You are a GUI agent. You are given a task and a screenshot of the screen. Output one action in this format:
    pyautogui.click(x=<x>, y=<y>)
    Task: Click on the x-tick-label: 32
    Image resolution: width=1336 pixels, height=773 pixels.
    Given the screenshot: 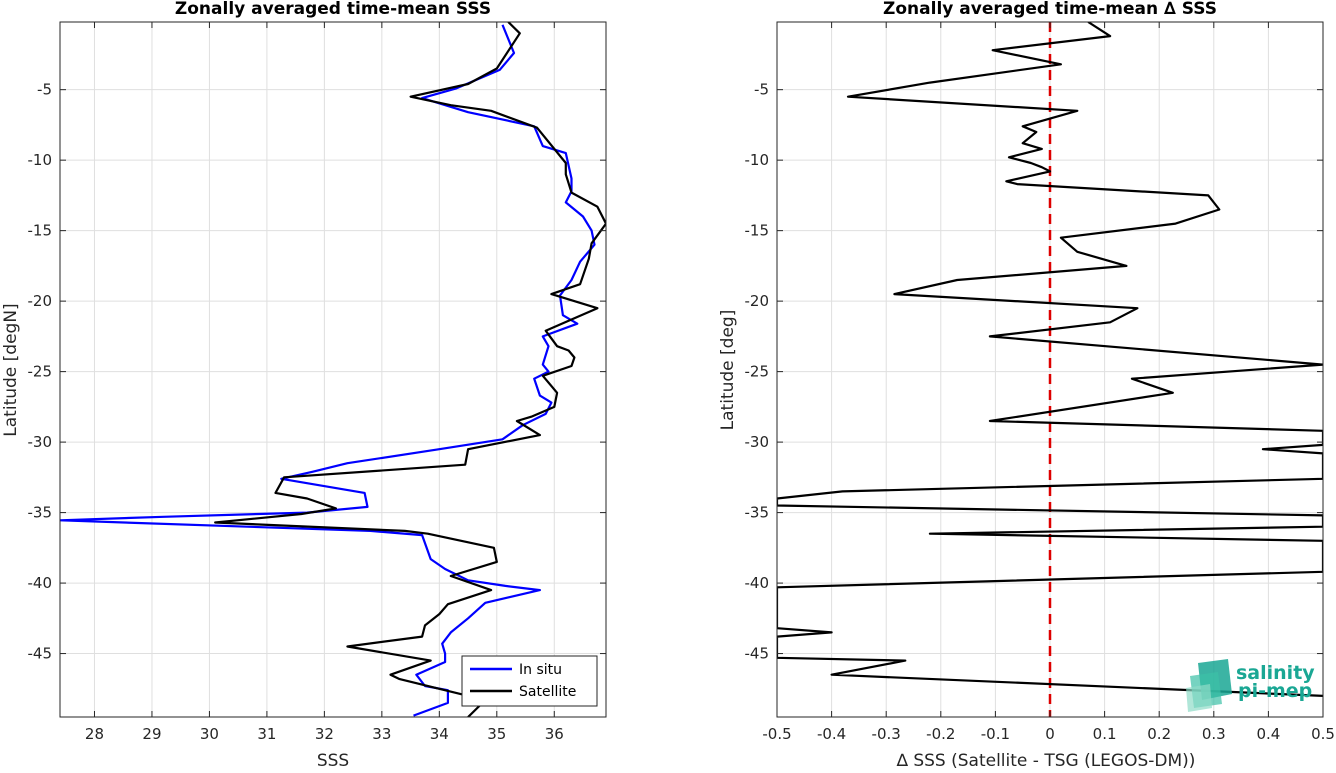 What is the action you would take?
    pyautogui.click(x=324, y=734)
    